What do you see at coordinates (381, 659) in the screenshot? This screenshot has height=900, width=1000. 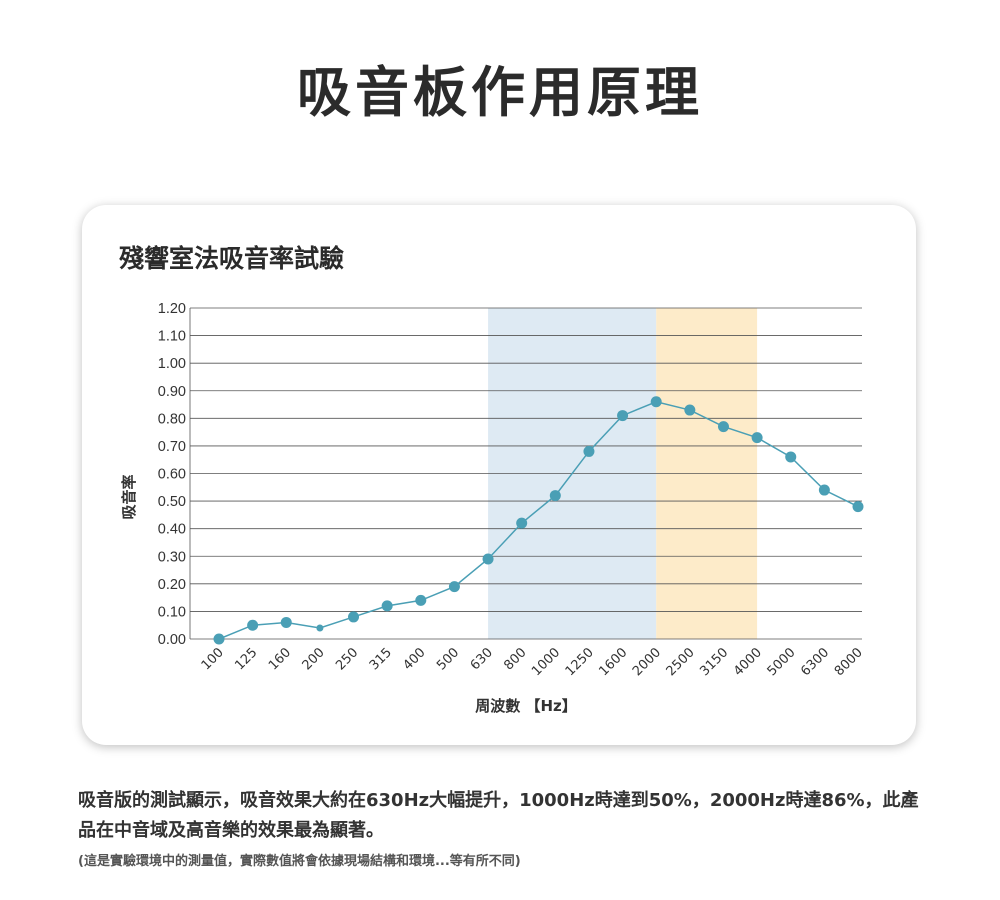 I see `x-tick-label: 315` at bounding box center [381, 659].